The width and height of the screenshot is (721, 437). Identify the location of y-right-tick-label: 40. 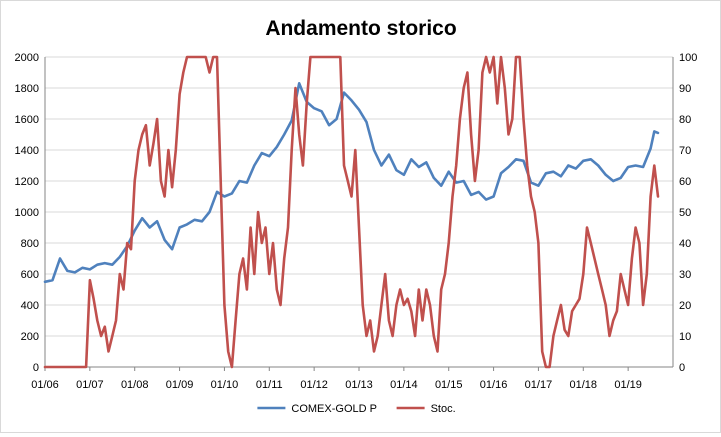
(685, 244).